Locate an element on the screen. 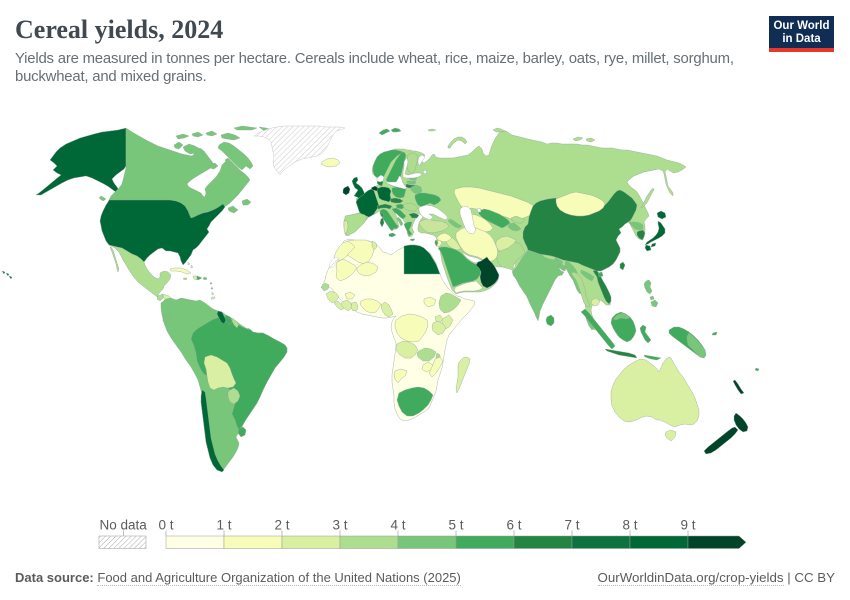 The image size is (850, 600). svg-text: 8 t is located at coordinates (629, 525).